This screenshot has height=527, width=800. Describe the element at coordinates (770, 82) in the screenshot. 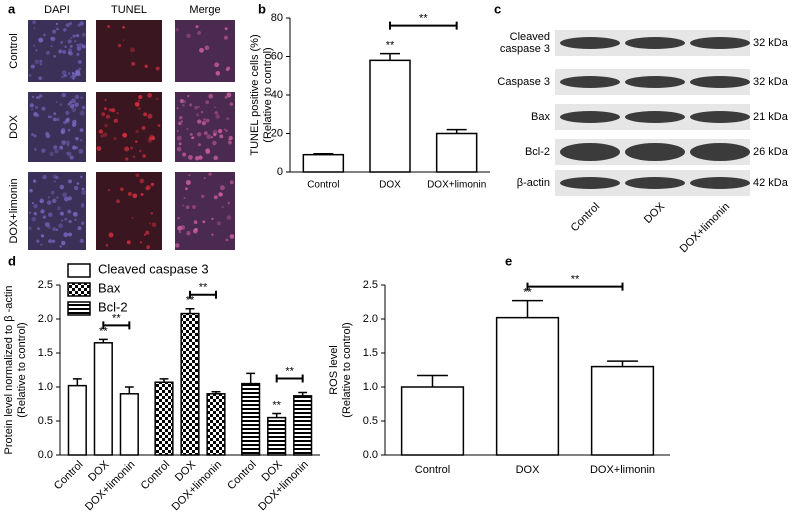

I see `size-label: 32 kDa` at that location.